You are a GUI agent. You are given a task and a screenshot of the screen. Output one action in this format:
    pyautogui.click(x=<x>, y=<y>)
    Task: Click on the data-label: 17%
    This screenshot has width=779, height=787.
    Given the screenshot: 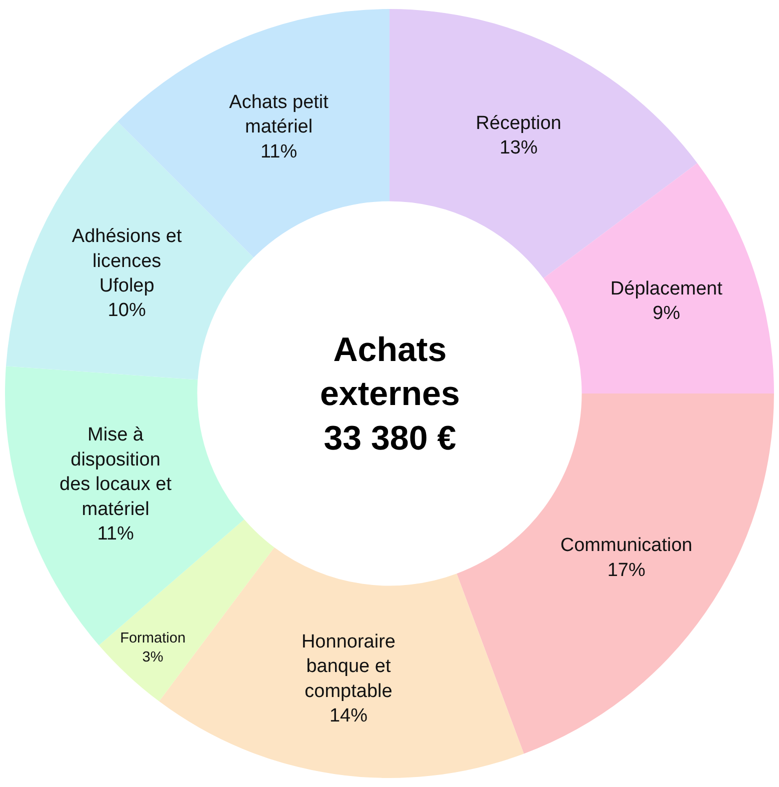 What is the action you would take?
    pyautogui.click(x=626, y=570)
    